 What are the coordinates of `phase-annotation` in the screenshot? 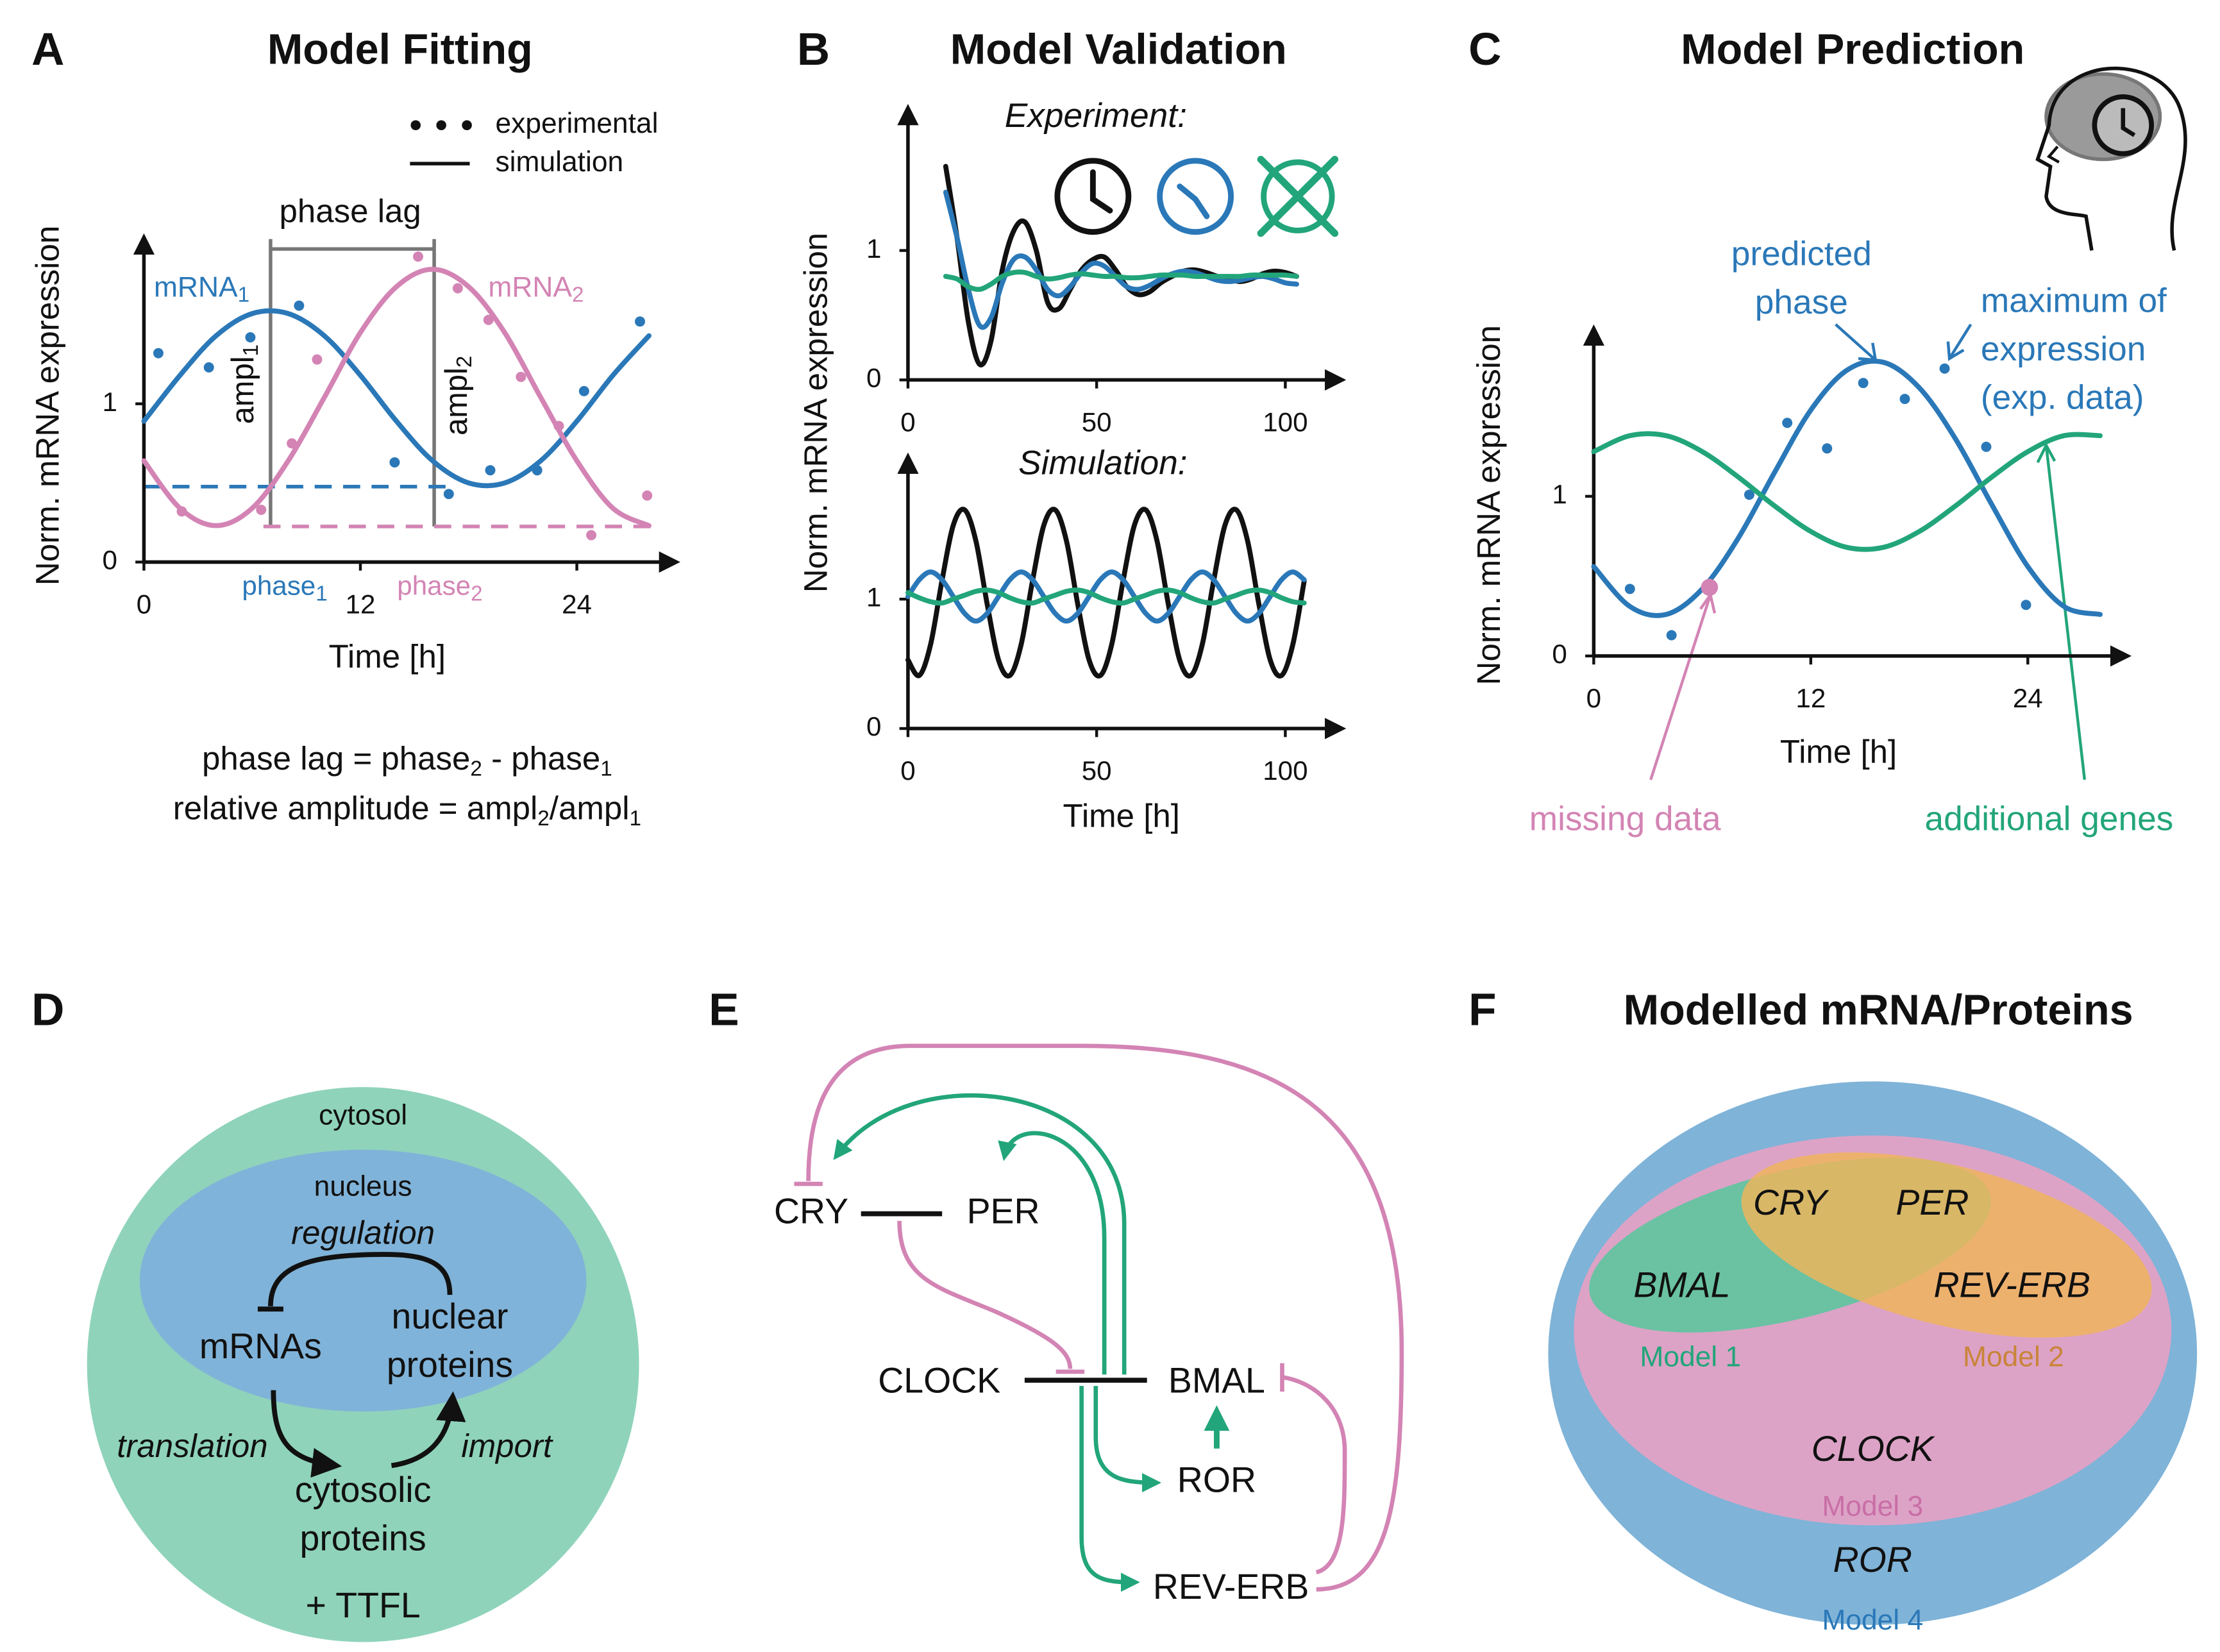 It's located at (401, 383).